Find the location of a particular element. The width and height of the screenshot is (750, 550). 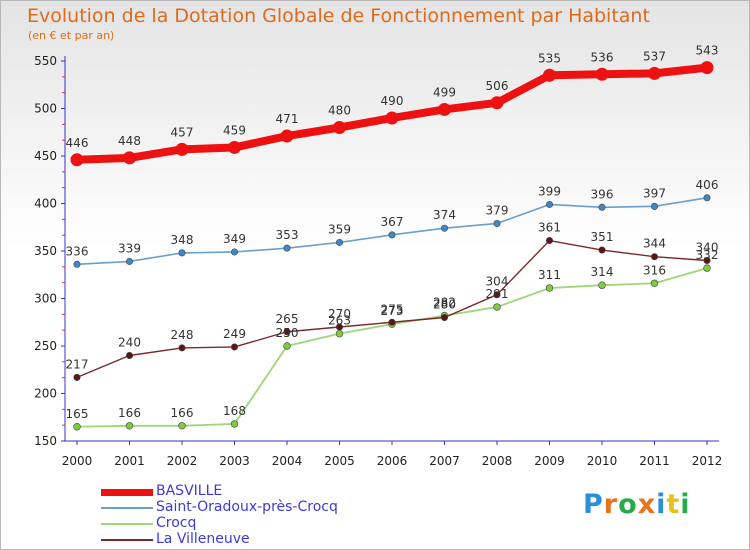

data-label: 506 is located at coordinates (497, 86).